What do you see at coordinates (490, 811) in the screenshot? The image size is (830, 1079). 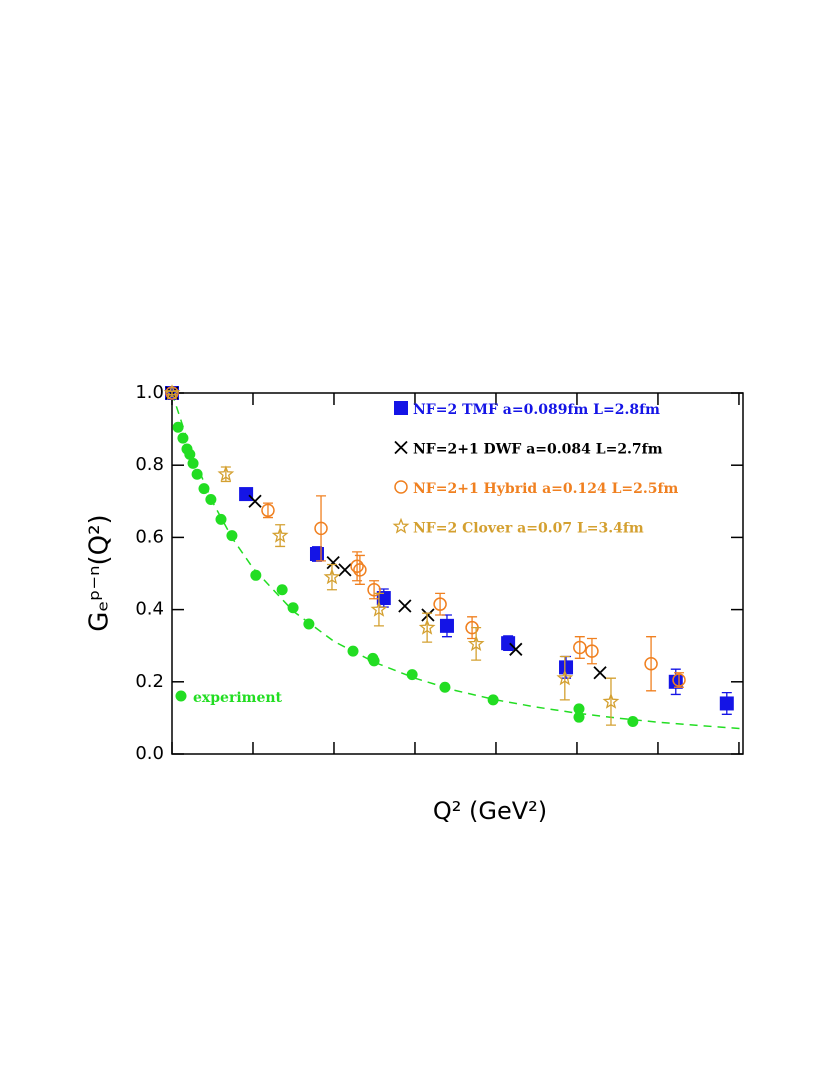 I see `x-axis-label: Q² (GeV²)` at bounding box center [490, 811].